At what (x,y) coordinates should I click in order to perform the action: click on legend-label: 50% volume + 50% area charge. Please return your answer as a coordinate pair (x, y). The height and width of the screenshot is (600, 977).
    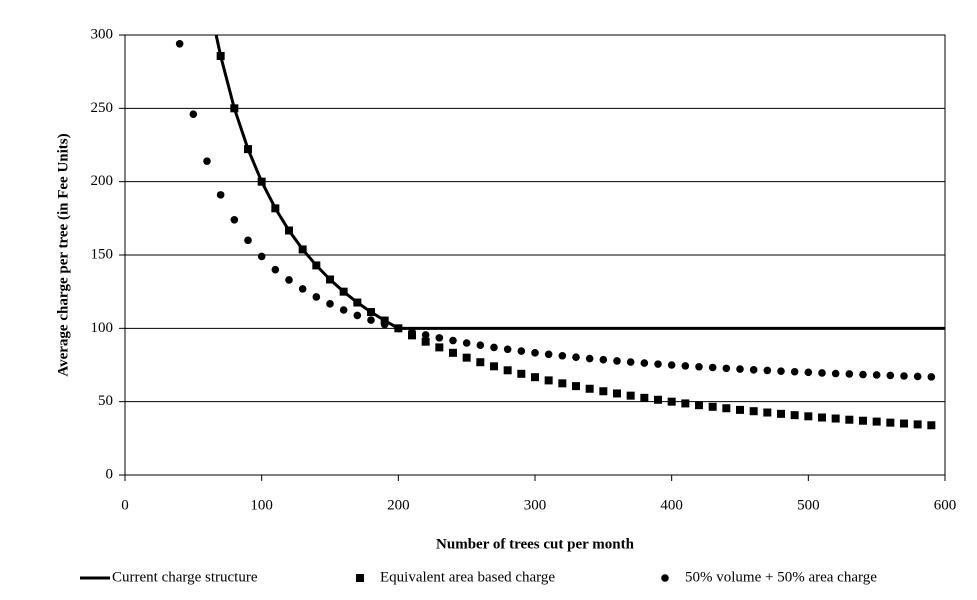
    Looking at the image, I should click on (781, 577).